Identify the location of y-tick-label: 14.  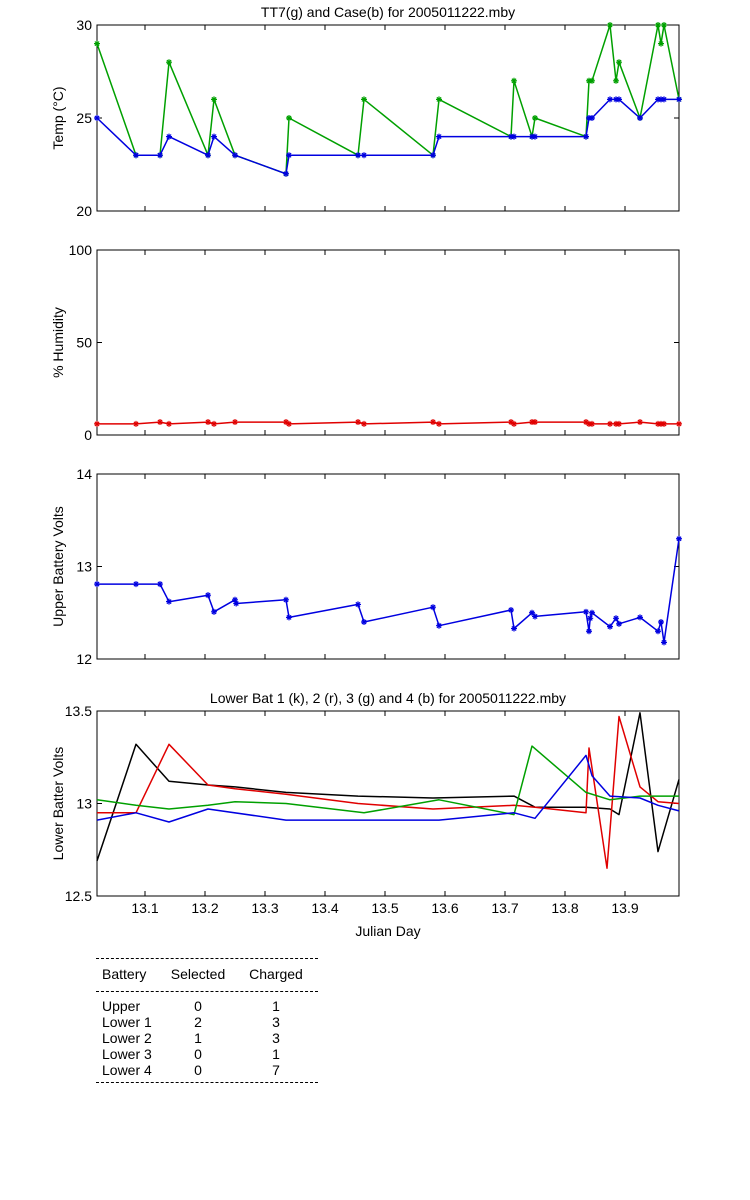
(84, 474).